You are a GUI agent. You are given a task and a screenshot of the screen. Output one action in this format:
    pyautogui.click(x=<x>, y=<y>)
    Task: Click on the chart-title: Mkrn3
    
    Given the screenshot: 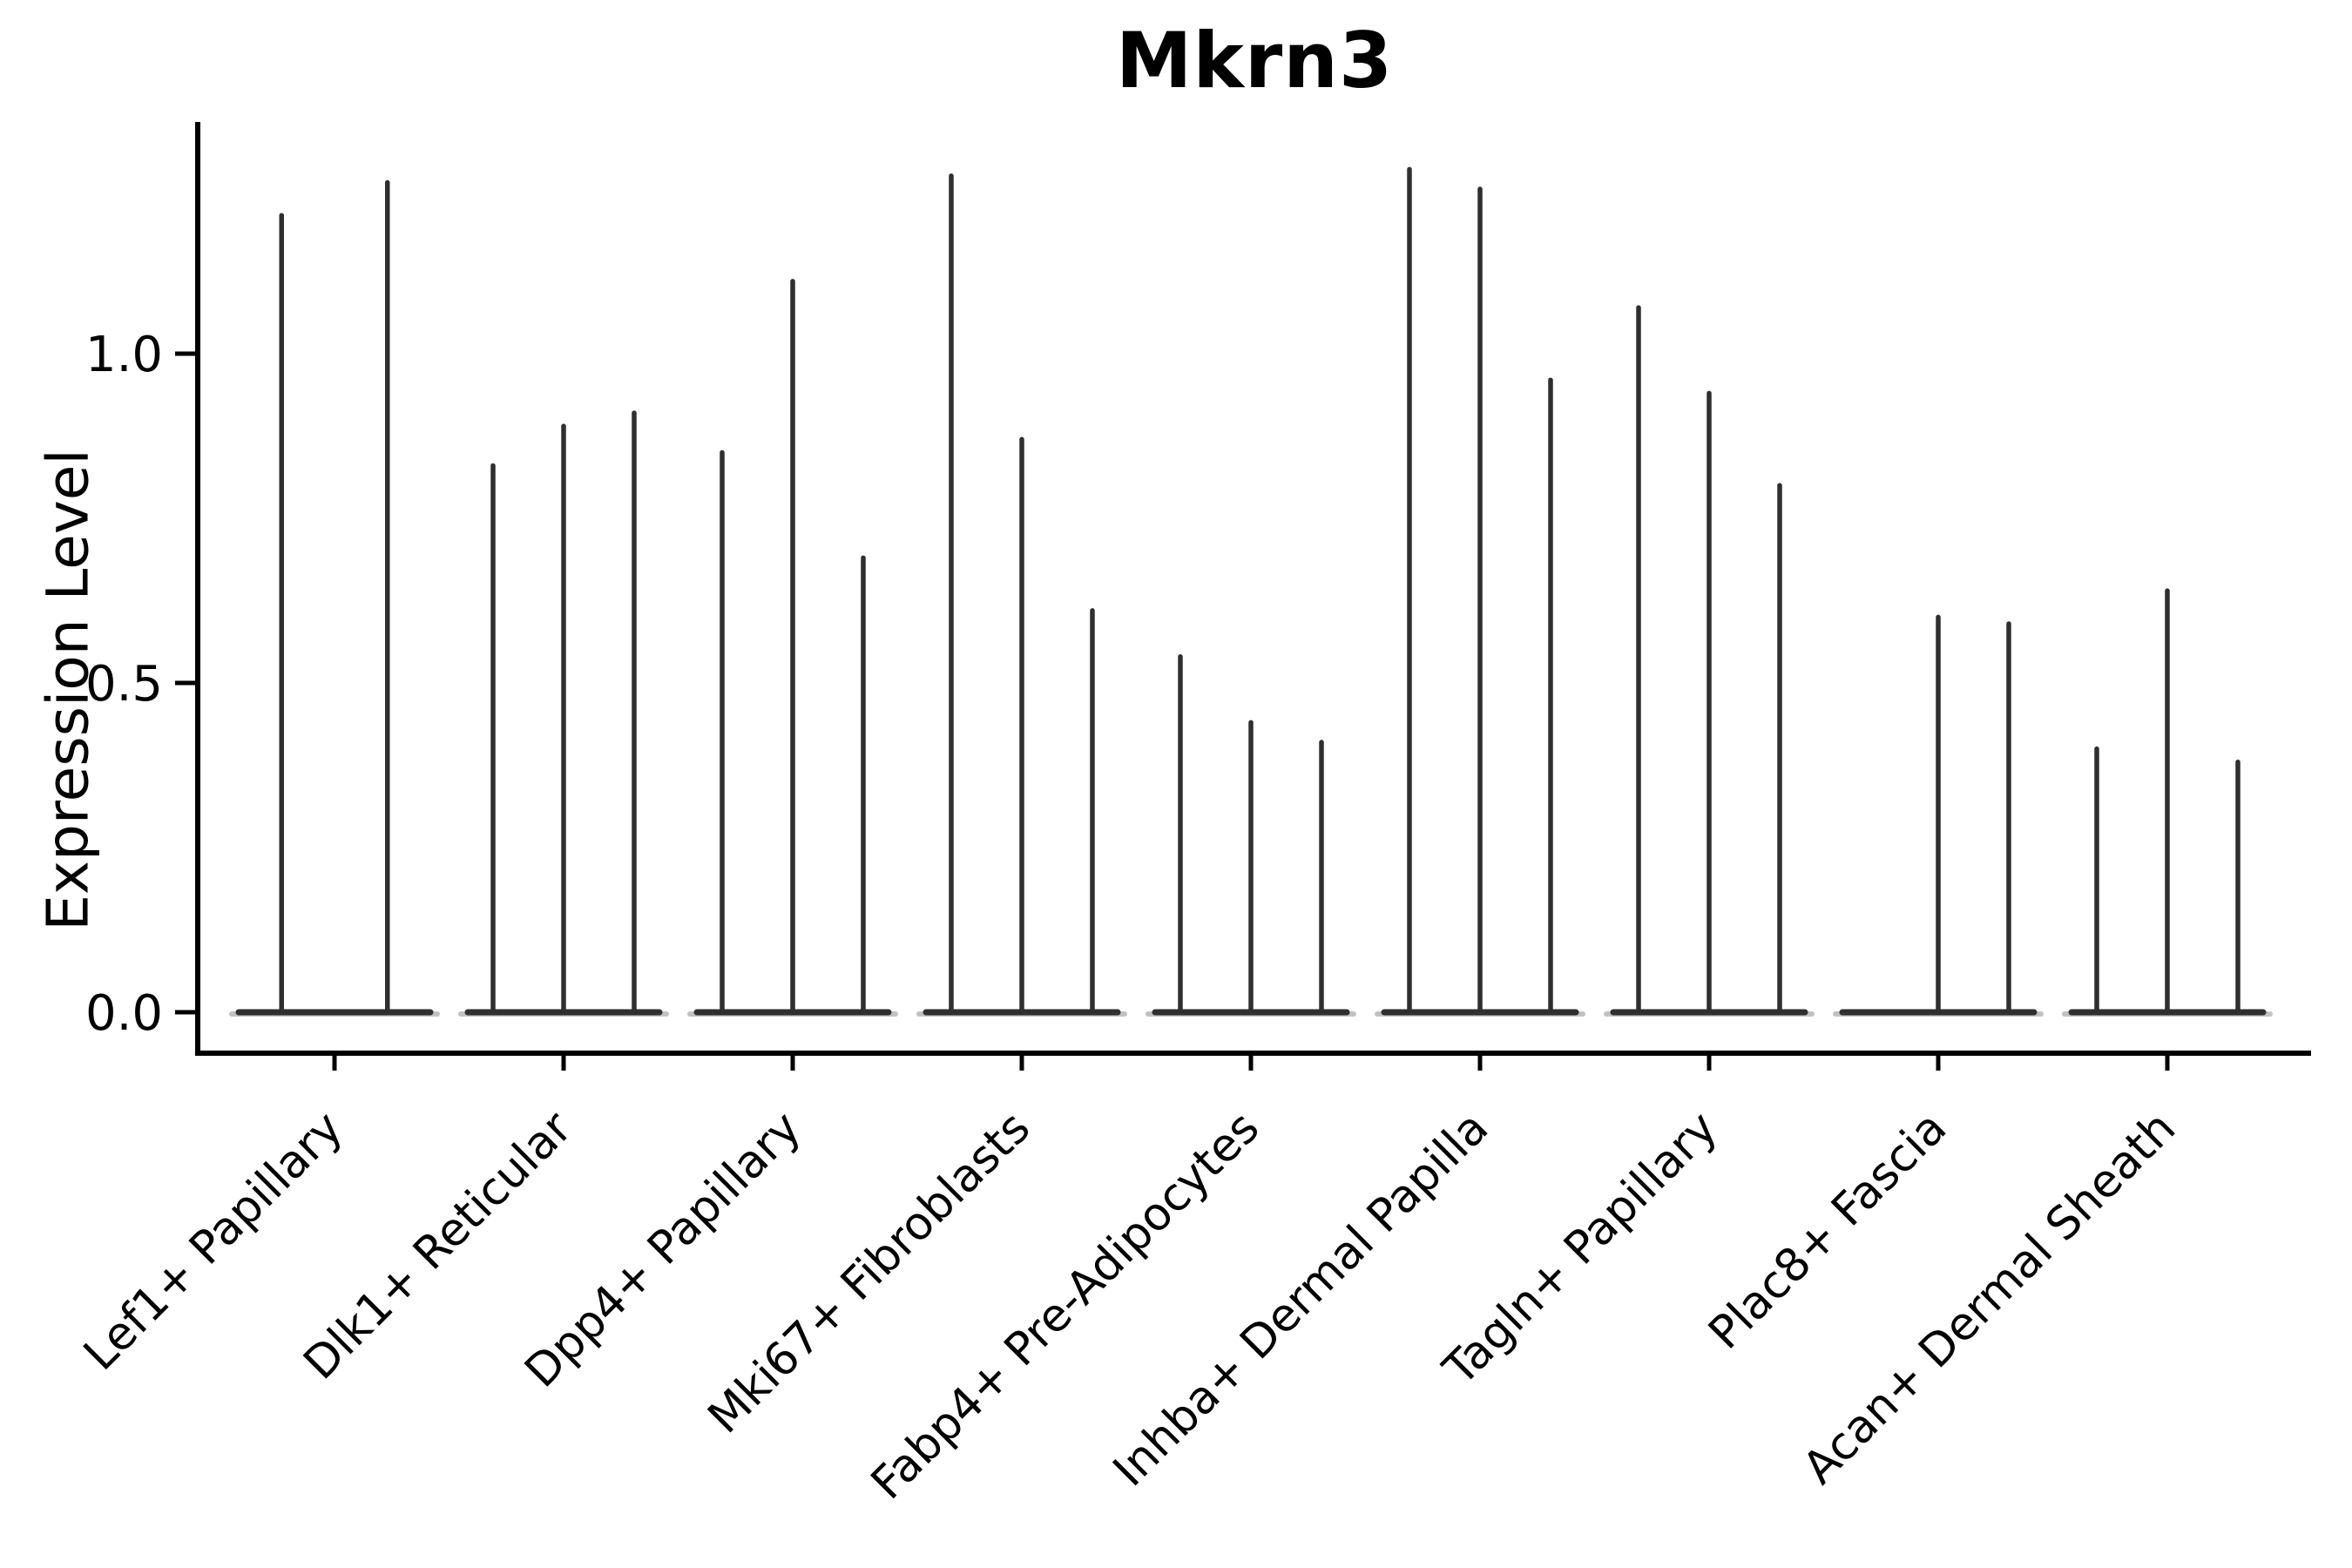 What is the action you would take?
    pyautogui.click(x=1254, y=61)
    